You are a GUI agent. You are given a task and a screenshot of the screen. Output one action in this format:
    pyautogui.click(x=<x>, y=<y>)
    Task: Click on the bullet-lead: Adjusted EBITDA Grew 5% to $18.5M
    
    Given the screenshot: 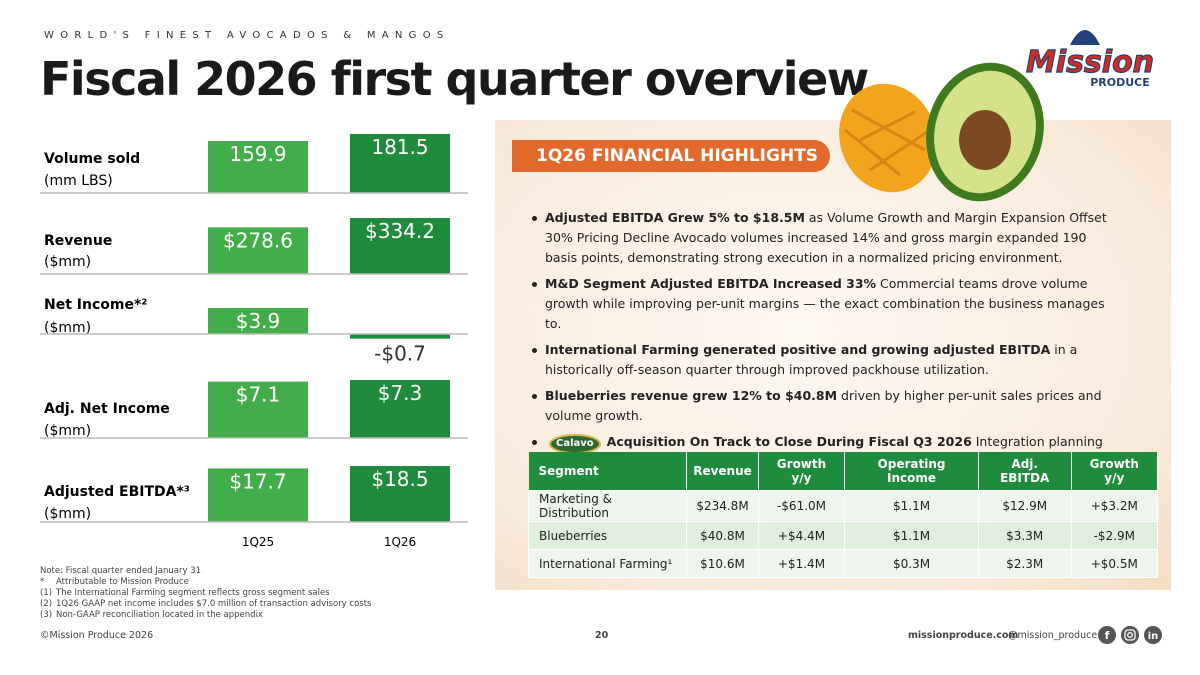 What is the action you would take?
    pyautogui.click(x=675, y=217)
    